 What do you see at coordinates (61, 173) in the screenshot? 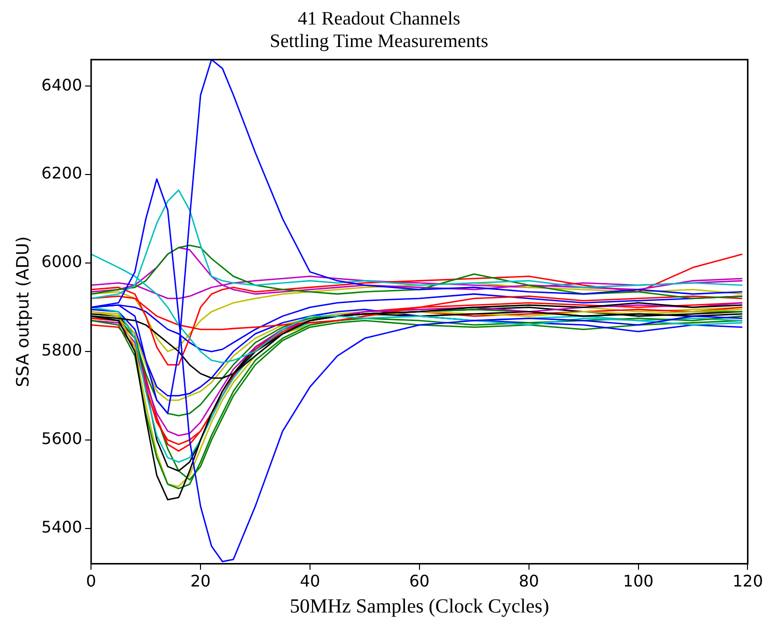
I see `y-tick-label: 6200` at bounding box center [61, 173].